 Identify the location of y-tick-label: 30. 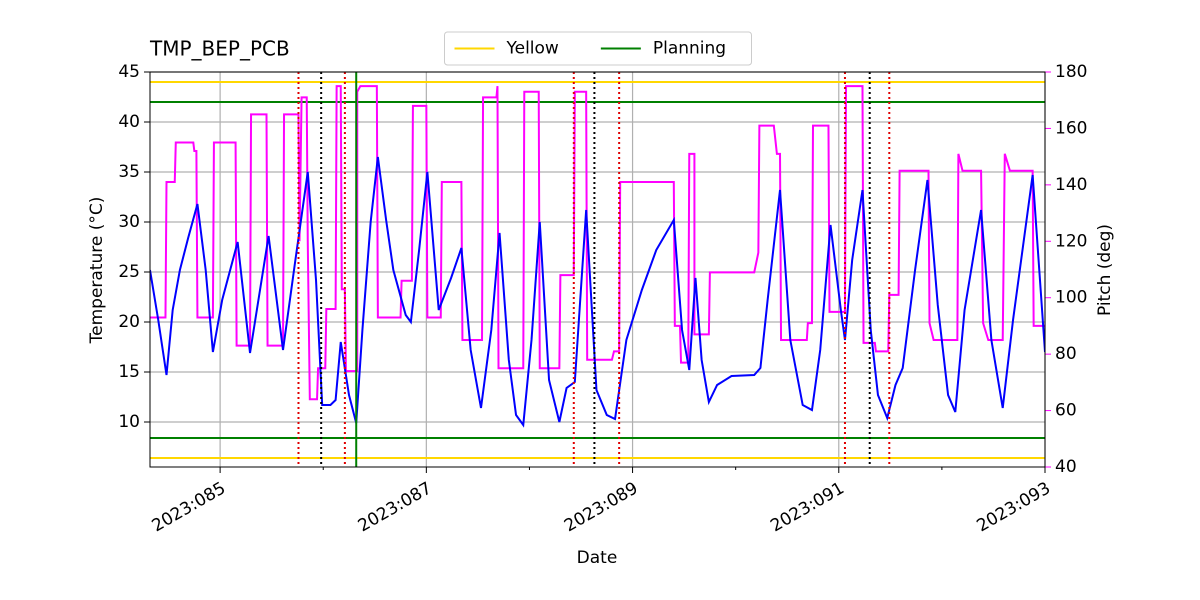
(129, 222).